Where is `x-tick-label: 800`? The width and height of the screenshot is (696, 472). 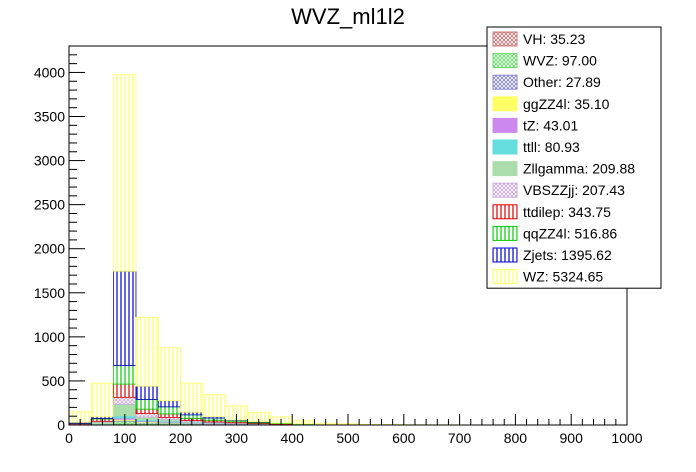 x-tick-label: 800 is located at coordinates (516, 438).